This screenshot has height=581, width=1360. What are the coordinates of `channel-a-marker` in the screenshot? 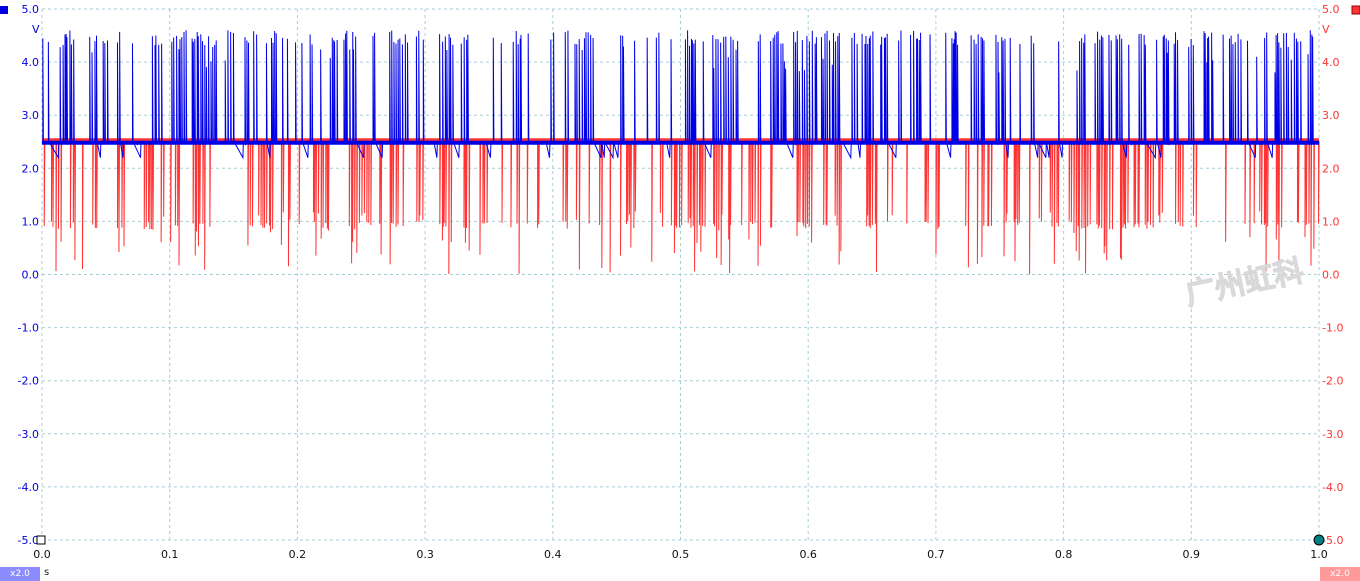 It's located at (4, 10).